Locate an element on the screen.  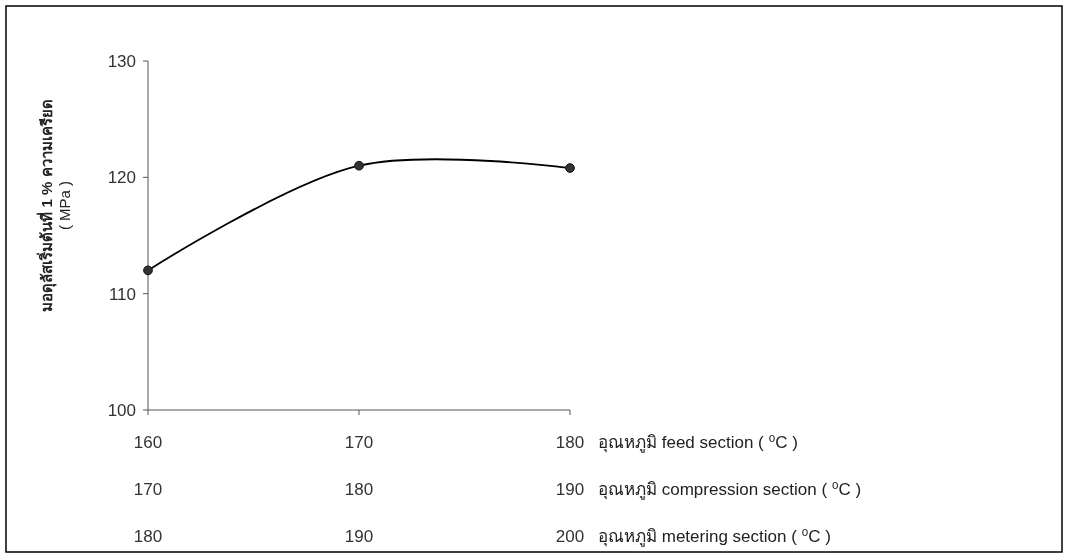
y-tick-label: 110 is located at coordinates (122, 294).